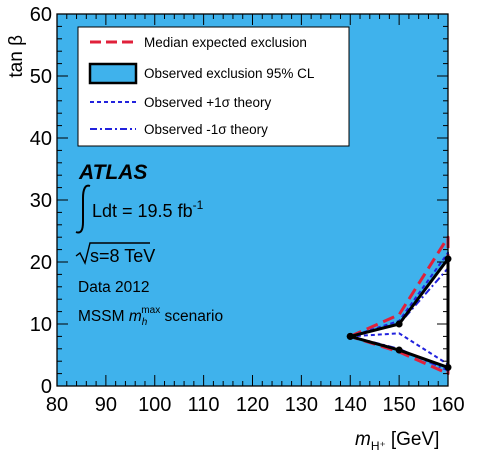  I want to click on x-tick-label: 80, so click(57, 405).